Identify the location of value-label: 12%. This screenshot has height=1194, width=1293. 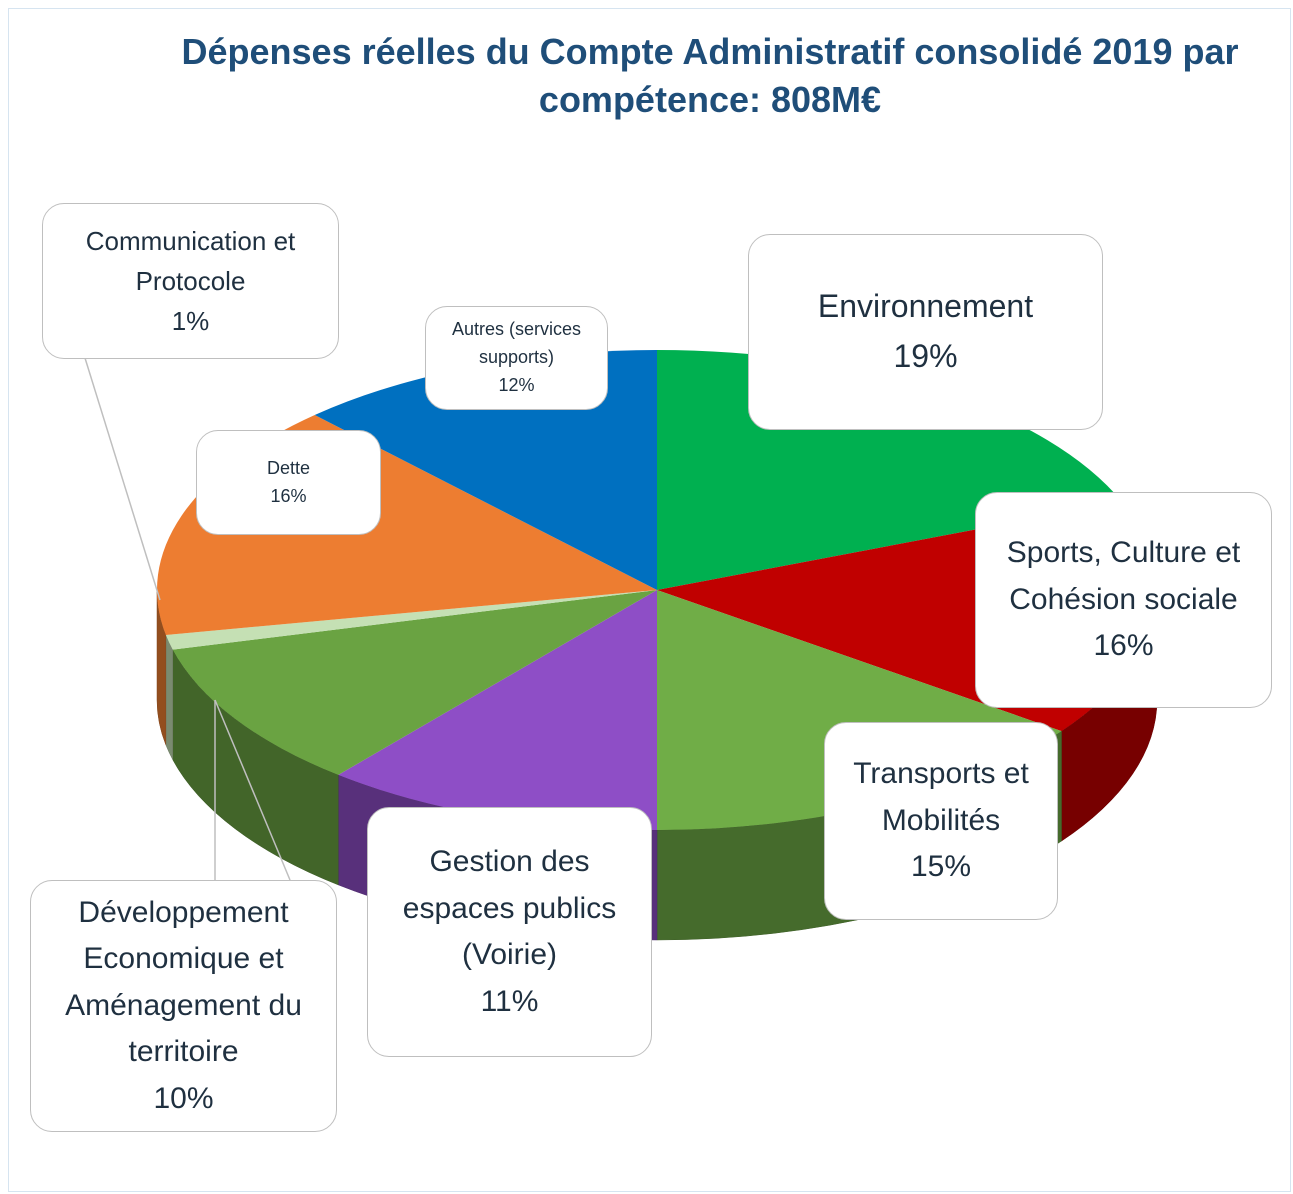
(516, 384).